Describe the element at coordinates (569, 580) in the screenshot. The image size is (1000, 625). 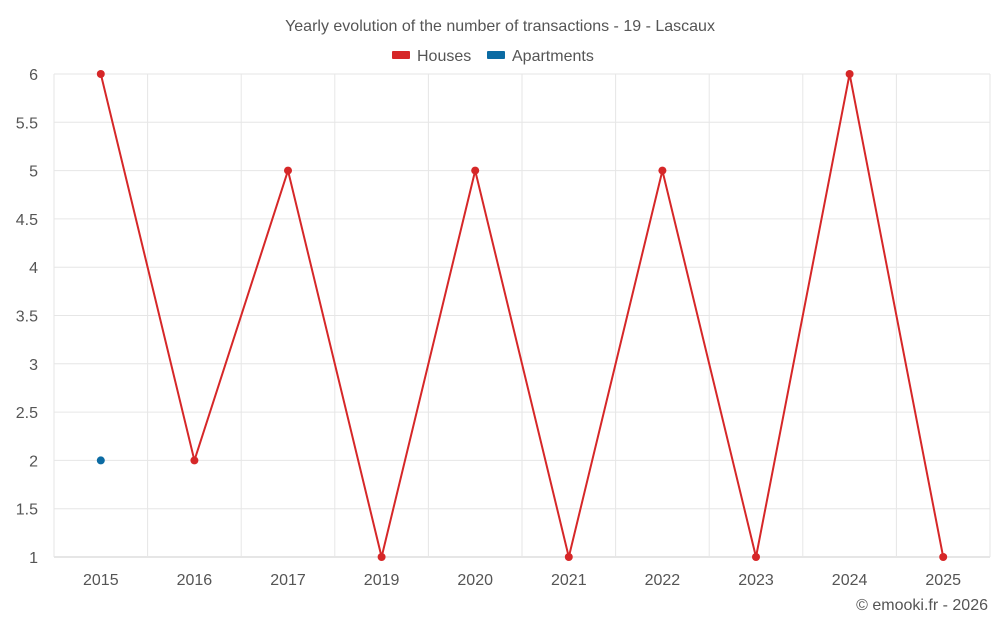
I see `x-tick-label-2021: 2021` at that location.